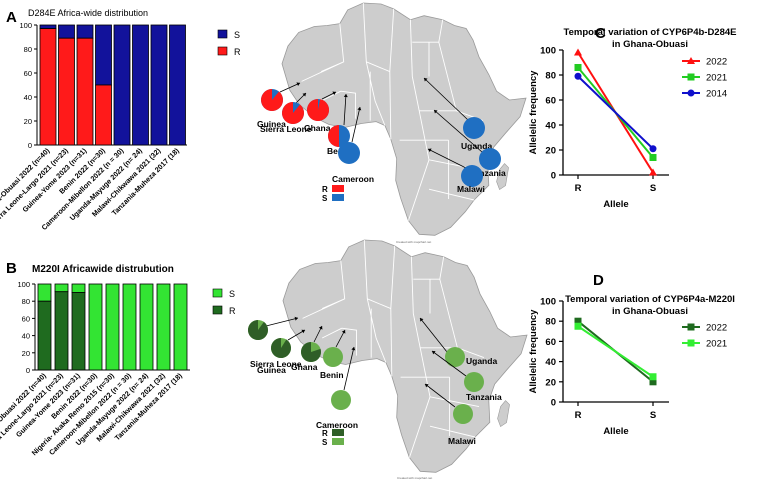 This screenshot has width=778, height=488. What do you see at coordinates (578, 326) in the screenshot?
I see `point-1-r` at bounding box center [578, 326].